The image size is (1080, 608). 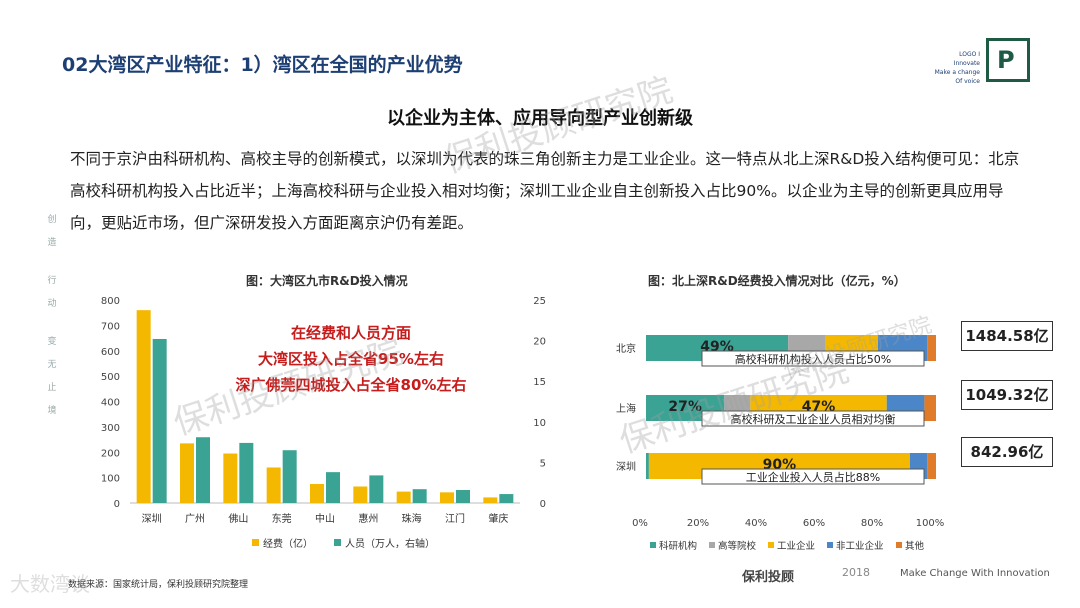 I want to click on legend-label: 科研机构, so click(x=678, y=546).